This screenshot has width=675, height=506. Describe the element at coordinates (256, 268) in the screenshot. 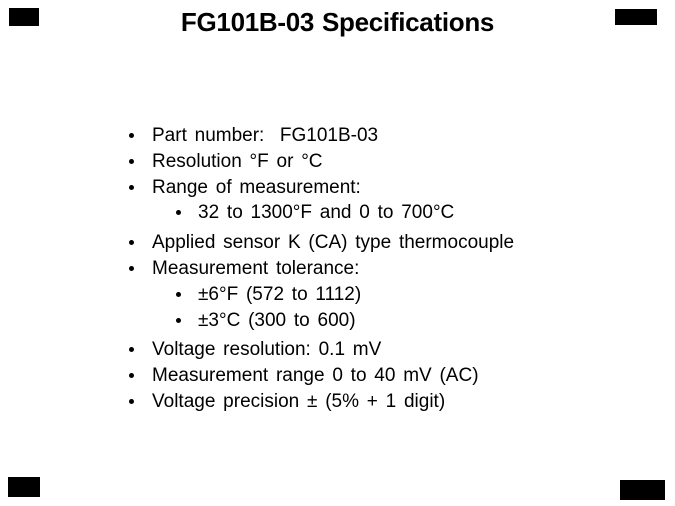

I see `bullet-text: Measurement tolerance:` at that location.